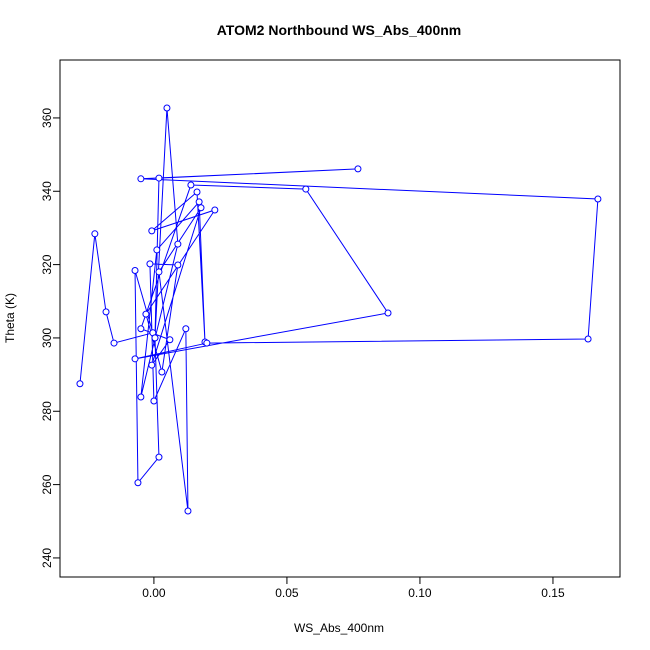 The image size is (650, 650). Describe the element at coordinates (47, 338) in the screenshot. I see `y-tick-label: 300` at that location.